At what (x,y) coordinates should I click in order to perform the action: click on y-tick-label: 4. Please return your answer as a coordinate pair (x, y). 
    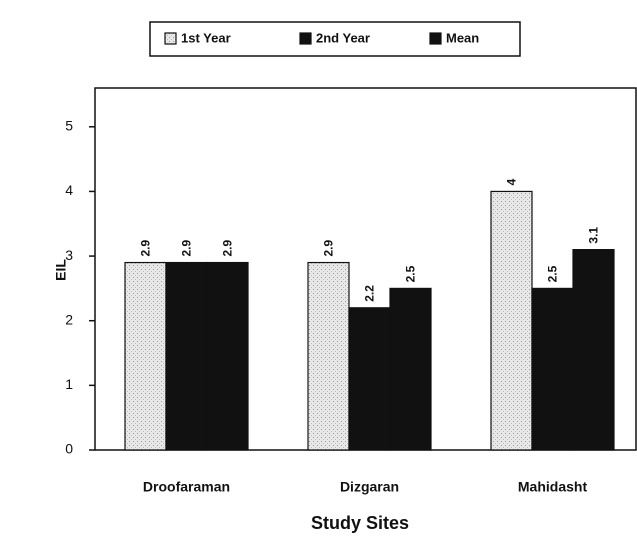
    Looking at the image, I should click on (69, 190).